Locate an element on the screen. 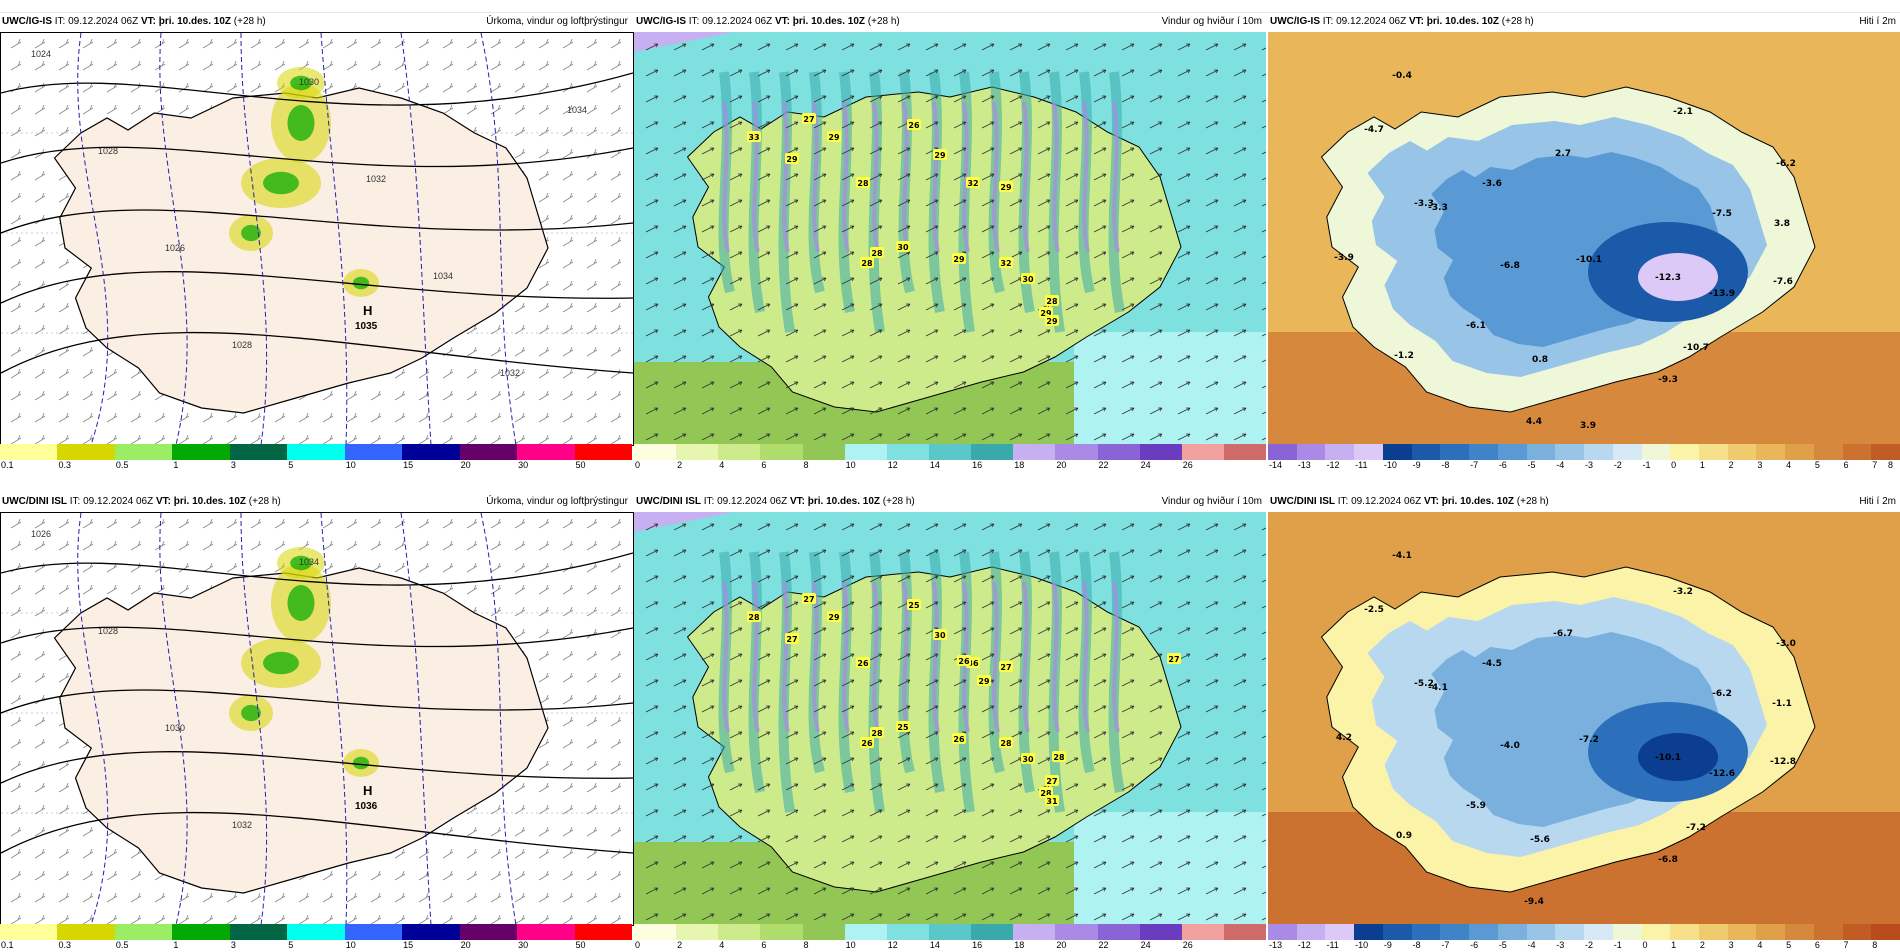 This screenshot has height=952, width=1900. isobar-label: 1026 is located at coordinates (175, 248).